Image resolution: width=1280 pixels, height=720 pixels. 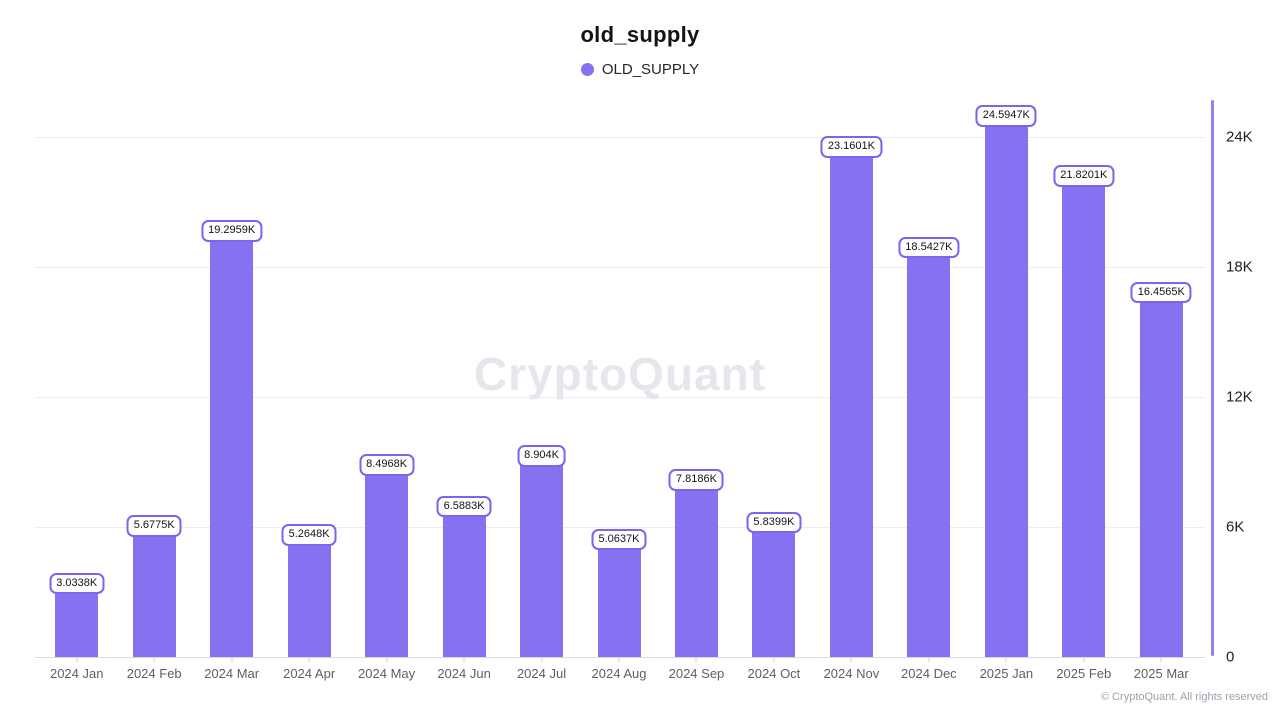 I want to click on x-axis-tick-label-2024-jan: 2024 Jan, so click(x=76, y=673).